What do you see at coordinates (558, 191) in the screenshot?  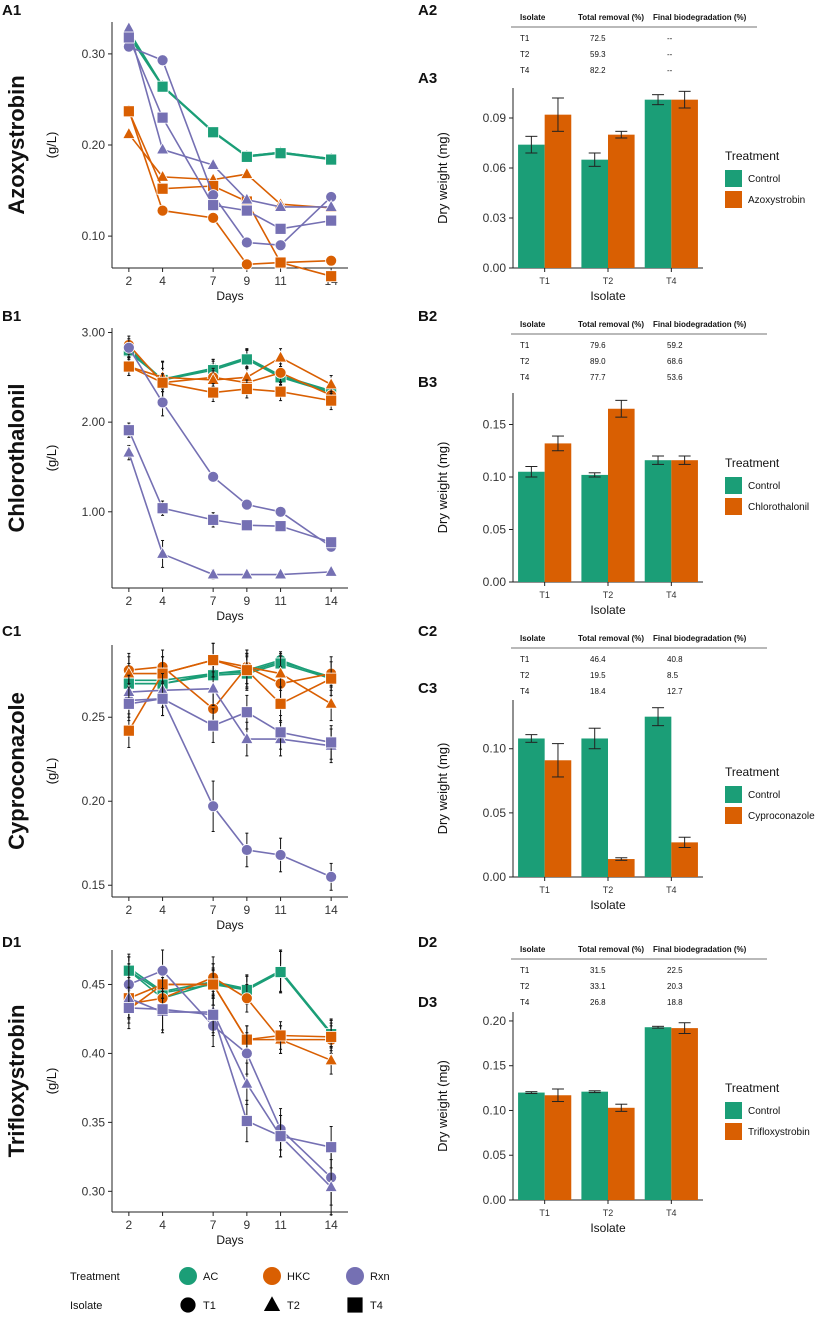 I see `bar-azoxystrobin-t1` at bounding box center [558, 191].